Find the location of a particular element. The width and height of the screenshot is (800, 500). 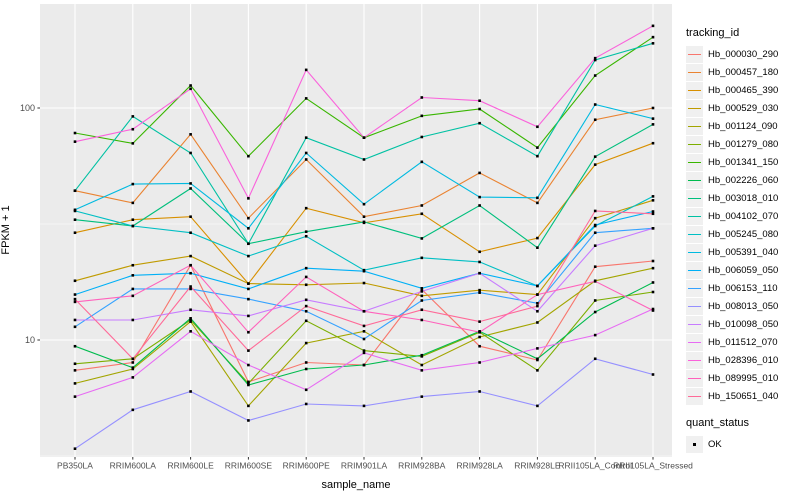

y-tick-label: 10 is located at coordinates (30, 340).